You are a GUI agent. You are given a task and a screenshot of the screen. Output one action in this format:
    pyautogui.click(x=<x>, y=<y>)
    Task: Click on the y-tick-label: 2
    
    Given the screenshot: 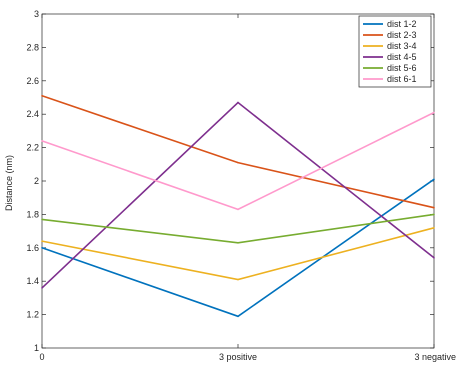 What is the action you would take?
    pyautogui.click(x=36, y=181)
    